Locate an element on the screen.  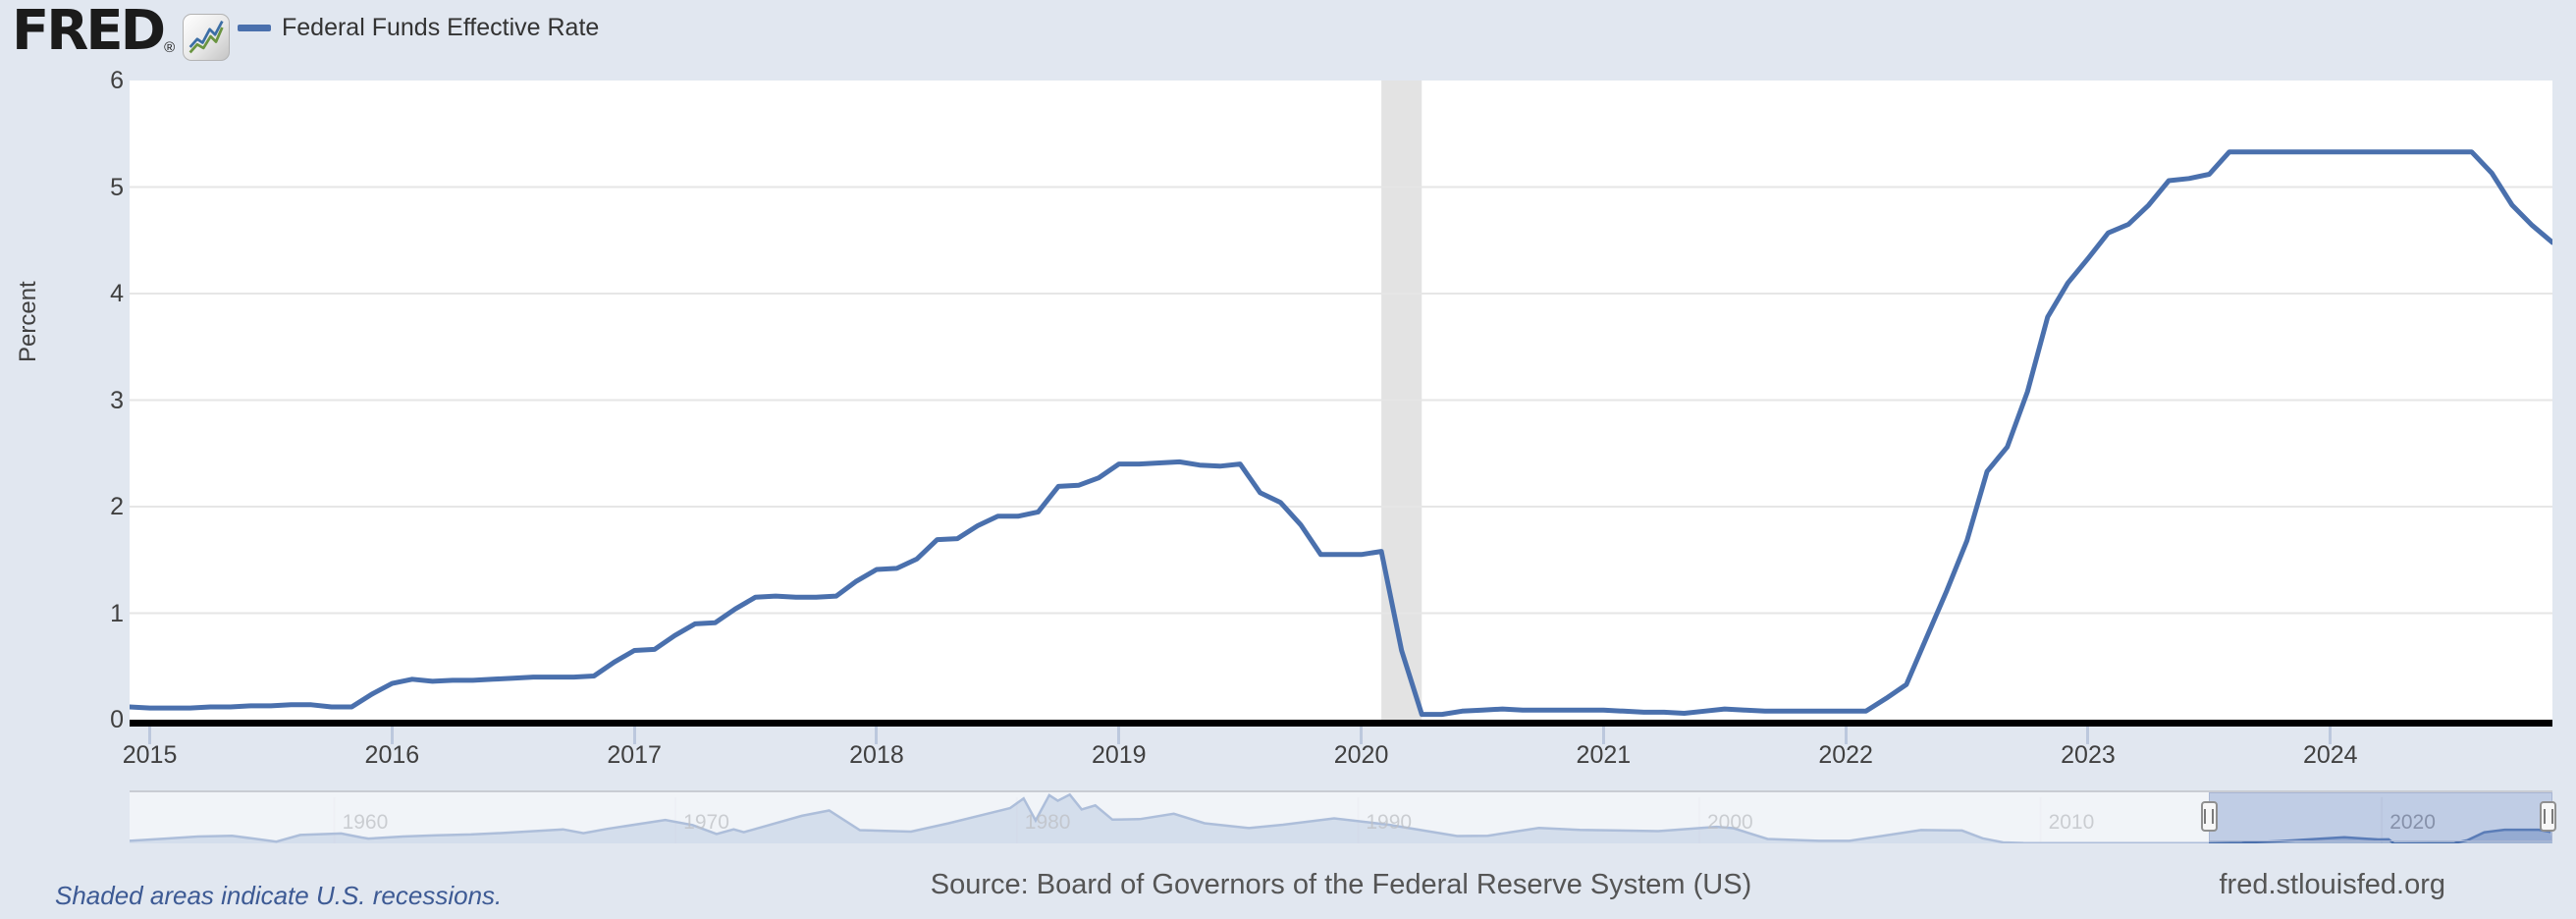
x-tick-label: 2019 is located at coordinates (1119, 755).